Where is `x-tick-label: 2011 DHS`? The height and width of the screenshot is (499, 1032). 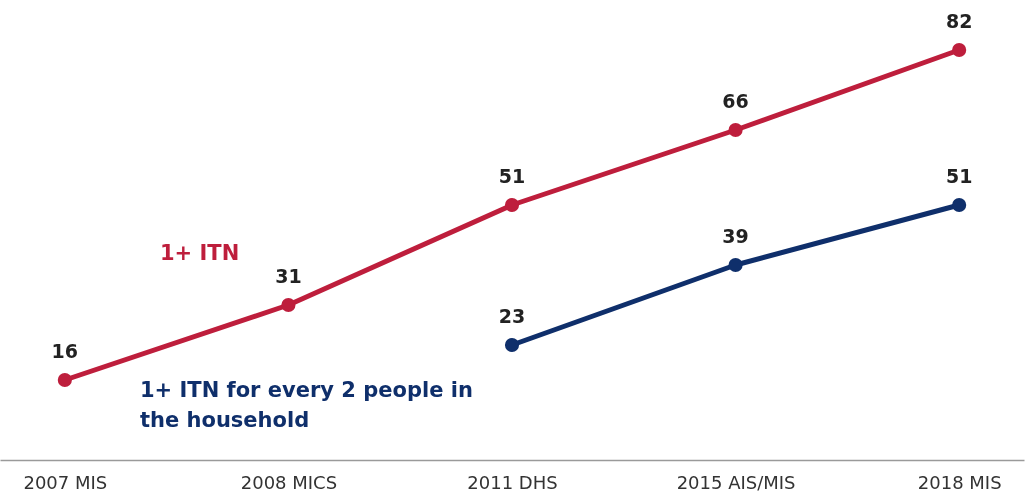
x-tick-label: 2011 DHS is located at coordinates (512, 482).